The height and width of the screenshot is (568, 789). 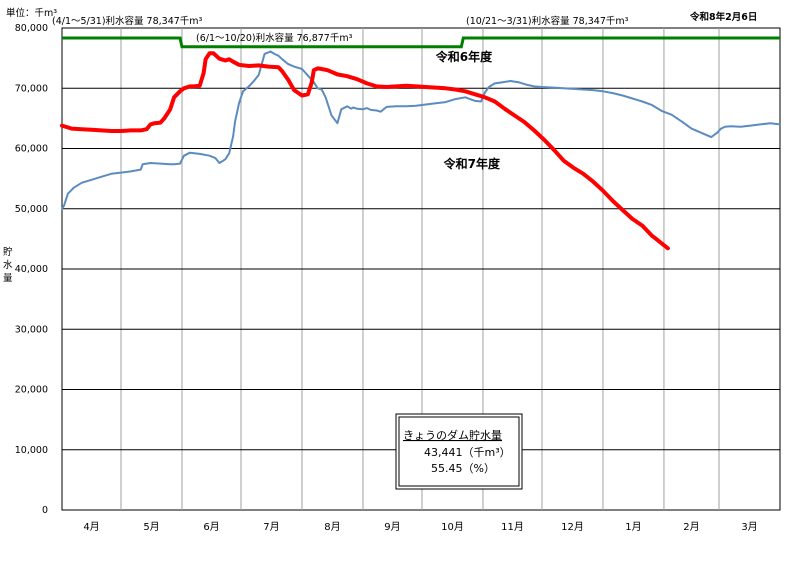 I want to click on y-tick-label: 80,000, so click(x=31, y=28).